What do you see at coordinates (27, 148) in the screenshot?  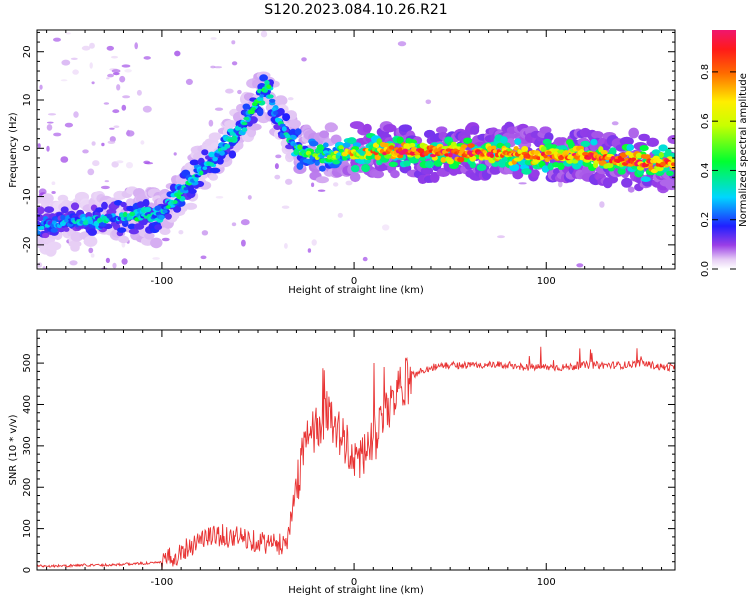 I see `spectrogram-y-tick-label: 0` at bounding box center [27, 148].